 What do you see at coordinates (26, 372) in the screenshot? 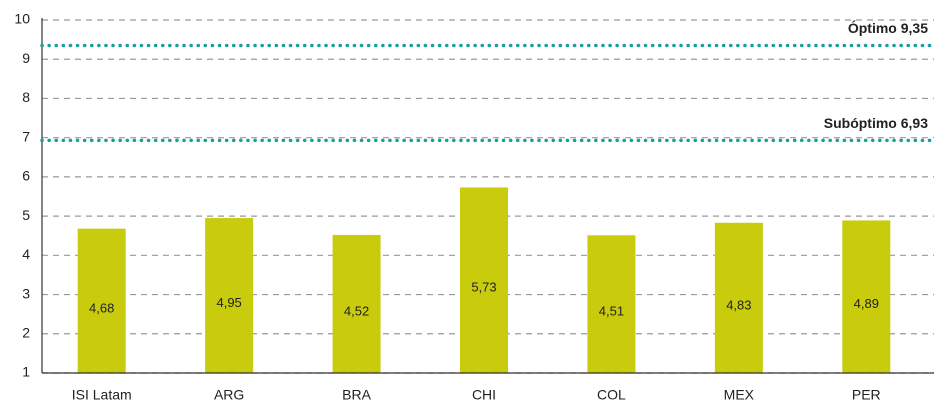
I see `y-tick-label: 1` at bounding box center [26, 372].